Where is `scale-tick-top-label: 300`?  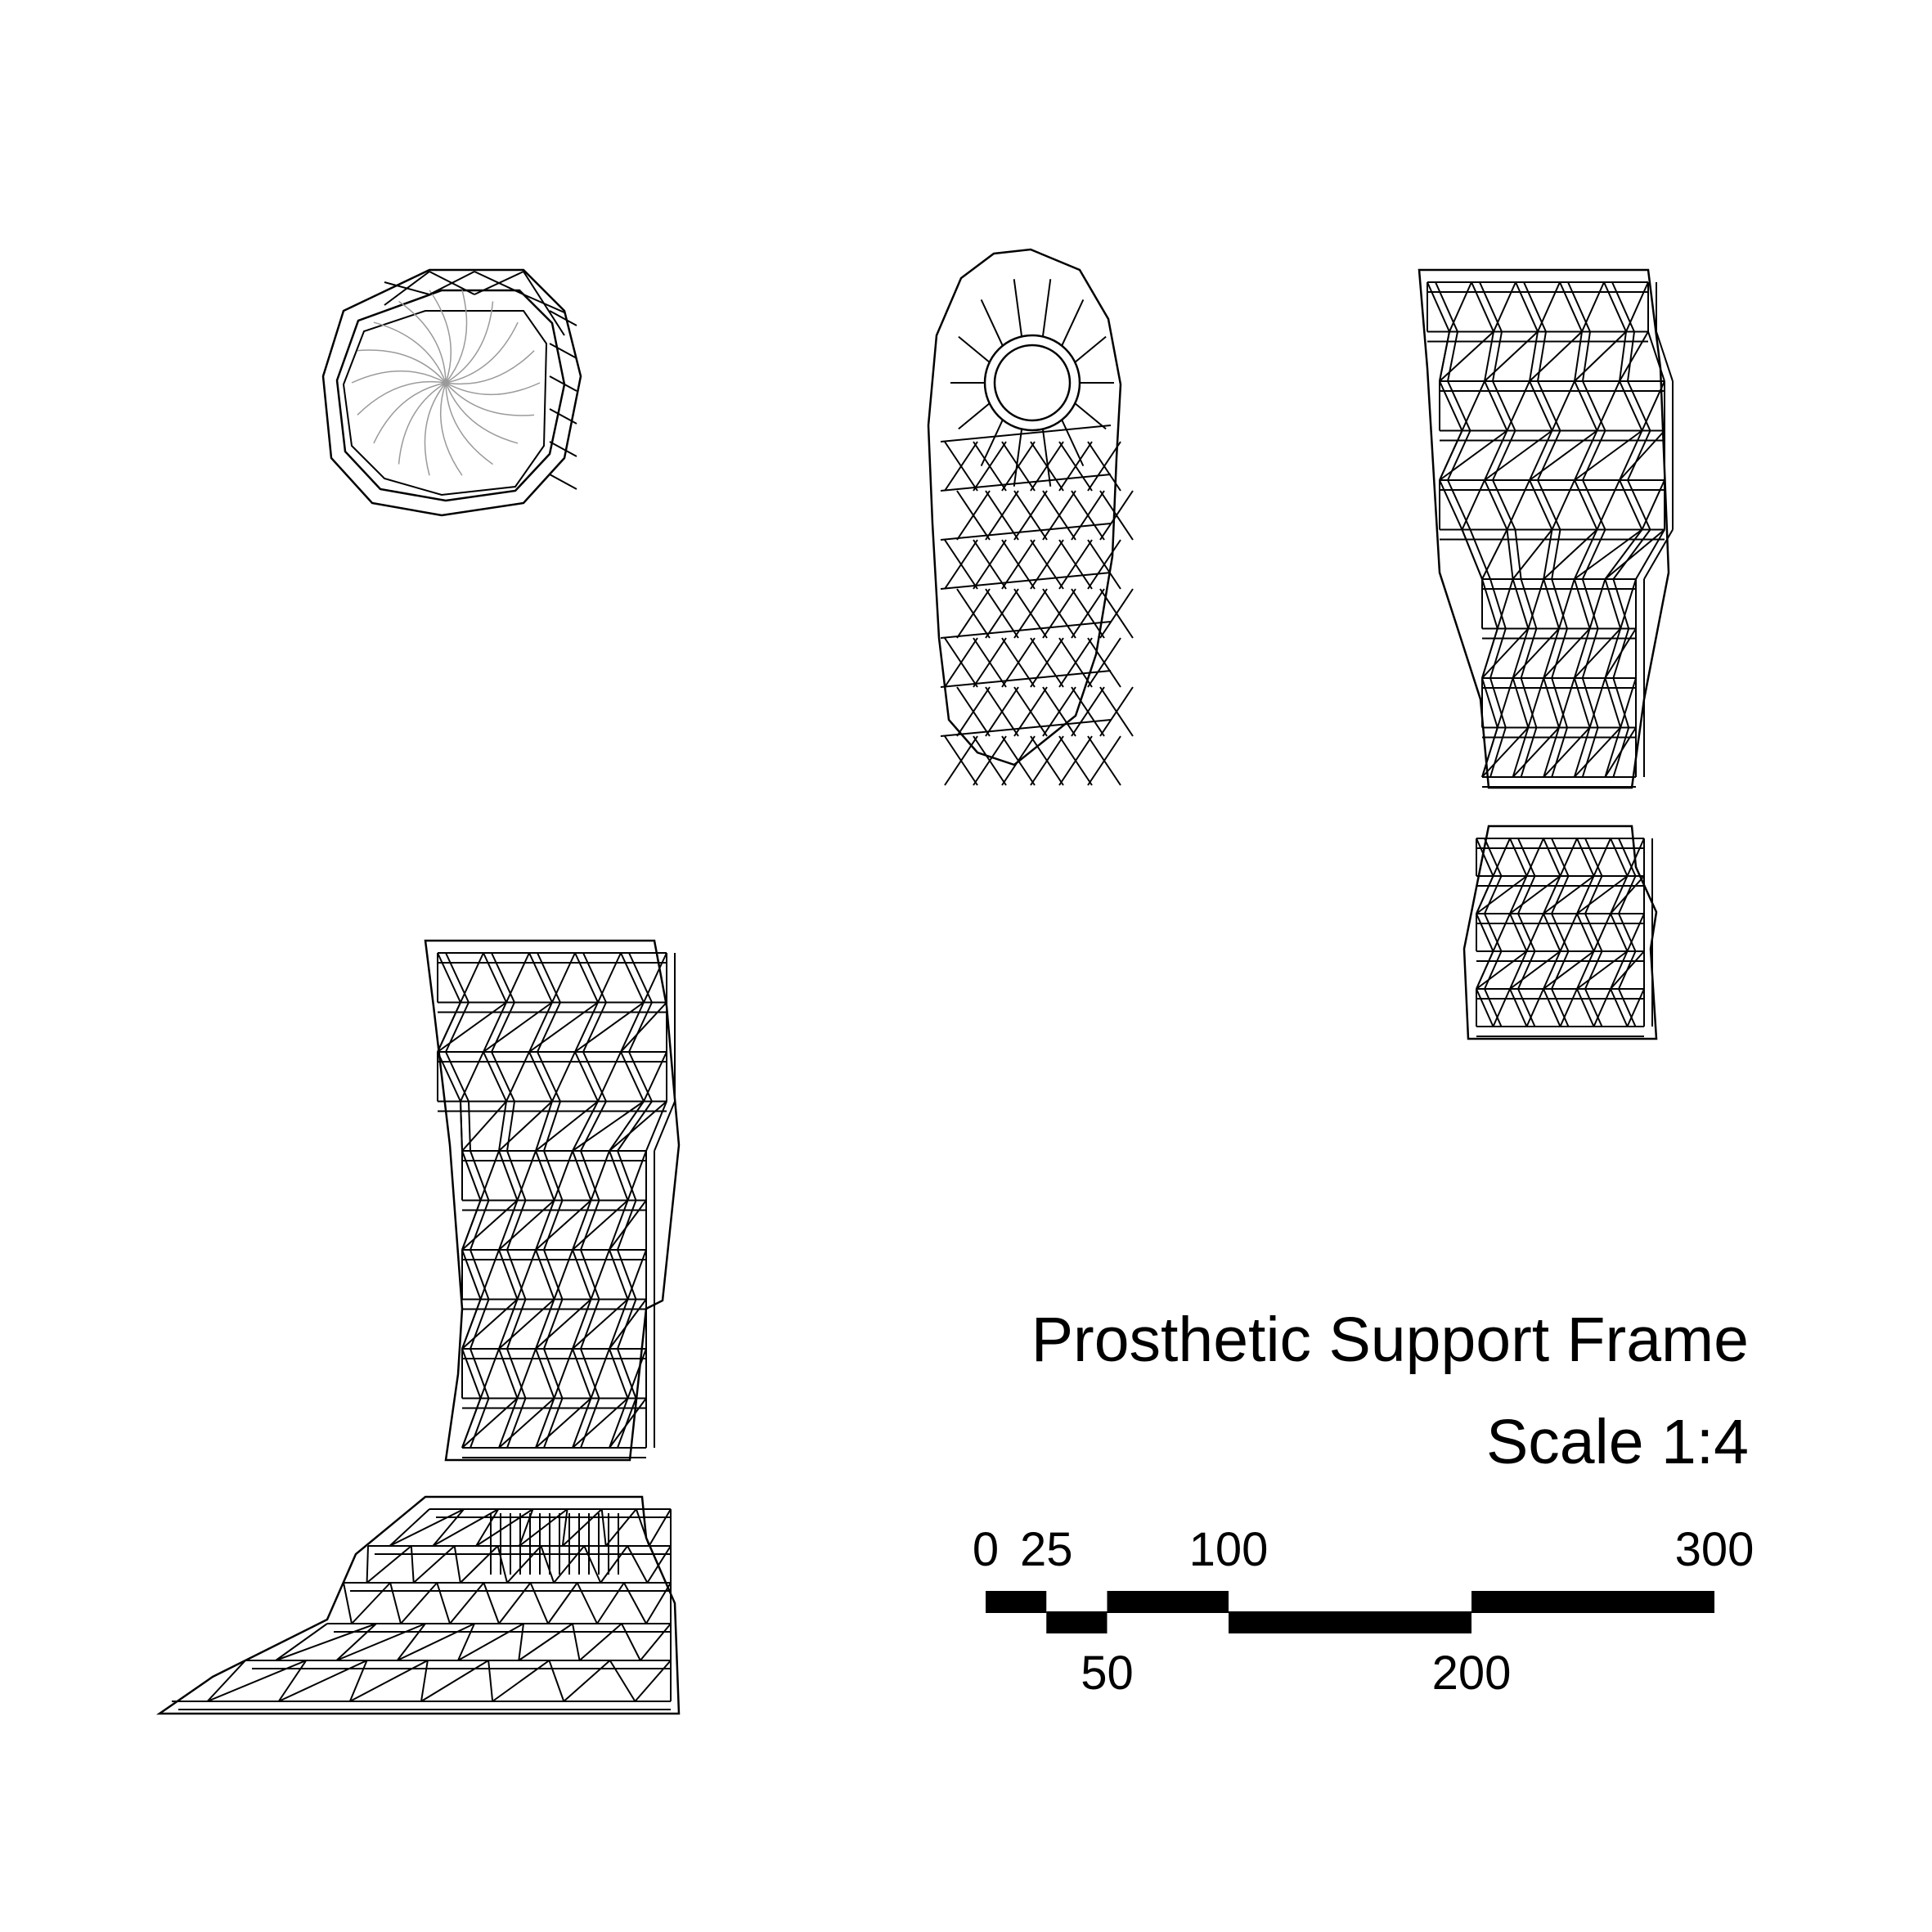
scale-tick-top-label: 300 is located at coordinates (1715, 1550).